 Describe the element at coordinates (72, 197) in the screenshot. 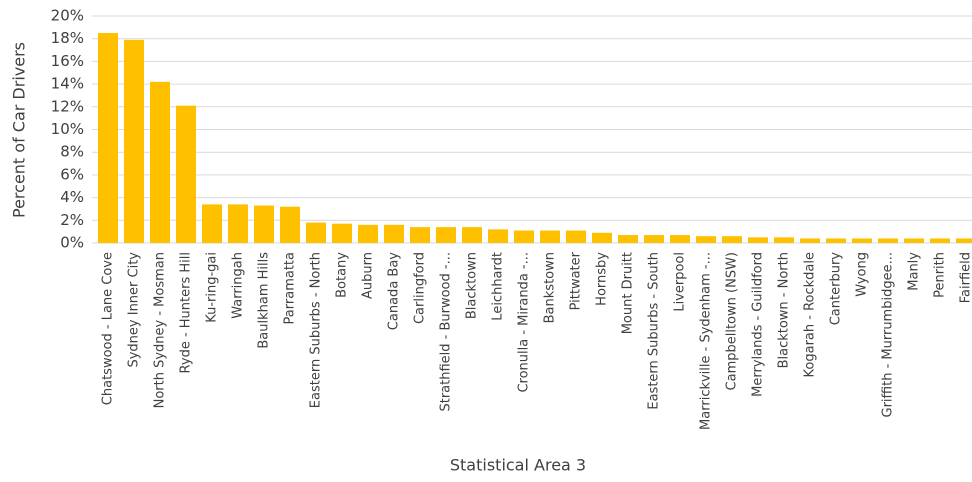

I see `y-tick-label: 4%` at that location.